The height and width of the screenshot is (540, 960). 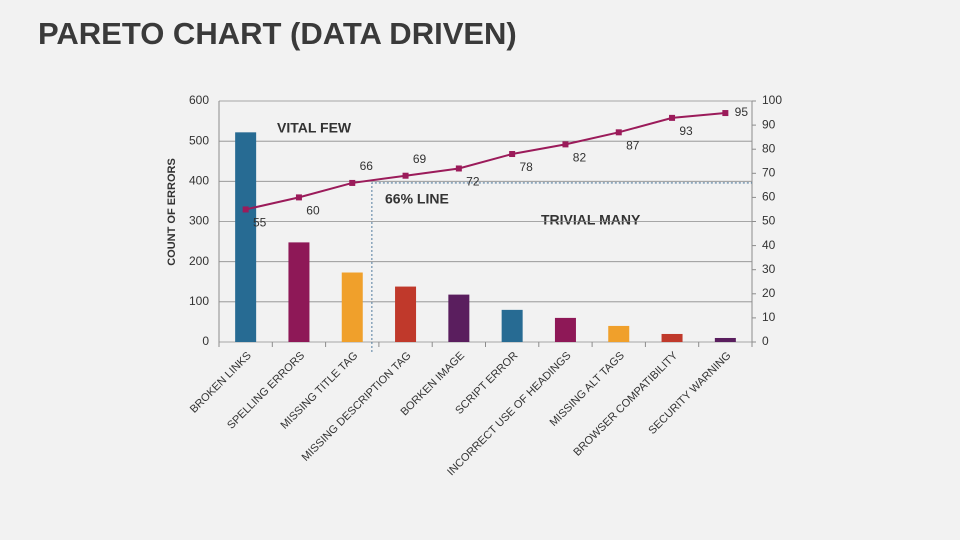 I want to click on y2-tick-label: 10, so click(x=769, y=317).